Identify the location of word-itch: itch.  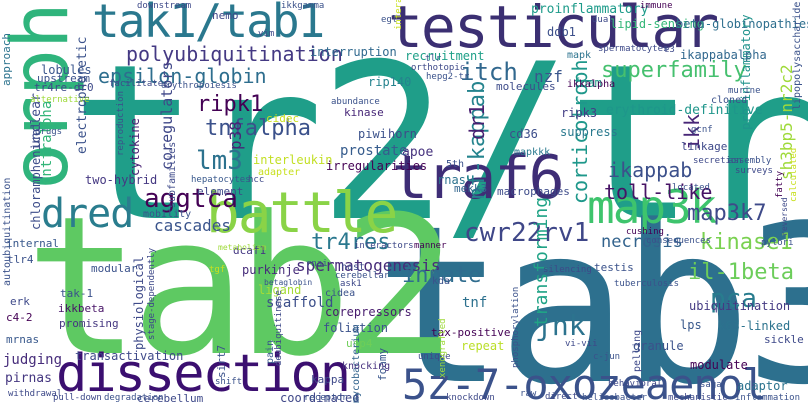
(489, 72).